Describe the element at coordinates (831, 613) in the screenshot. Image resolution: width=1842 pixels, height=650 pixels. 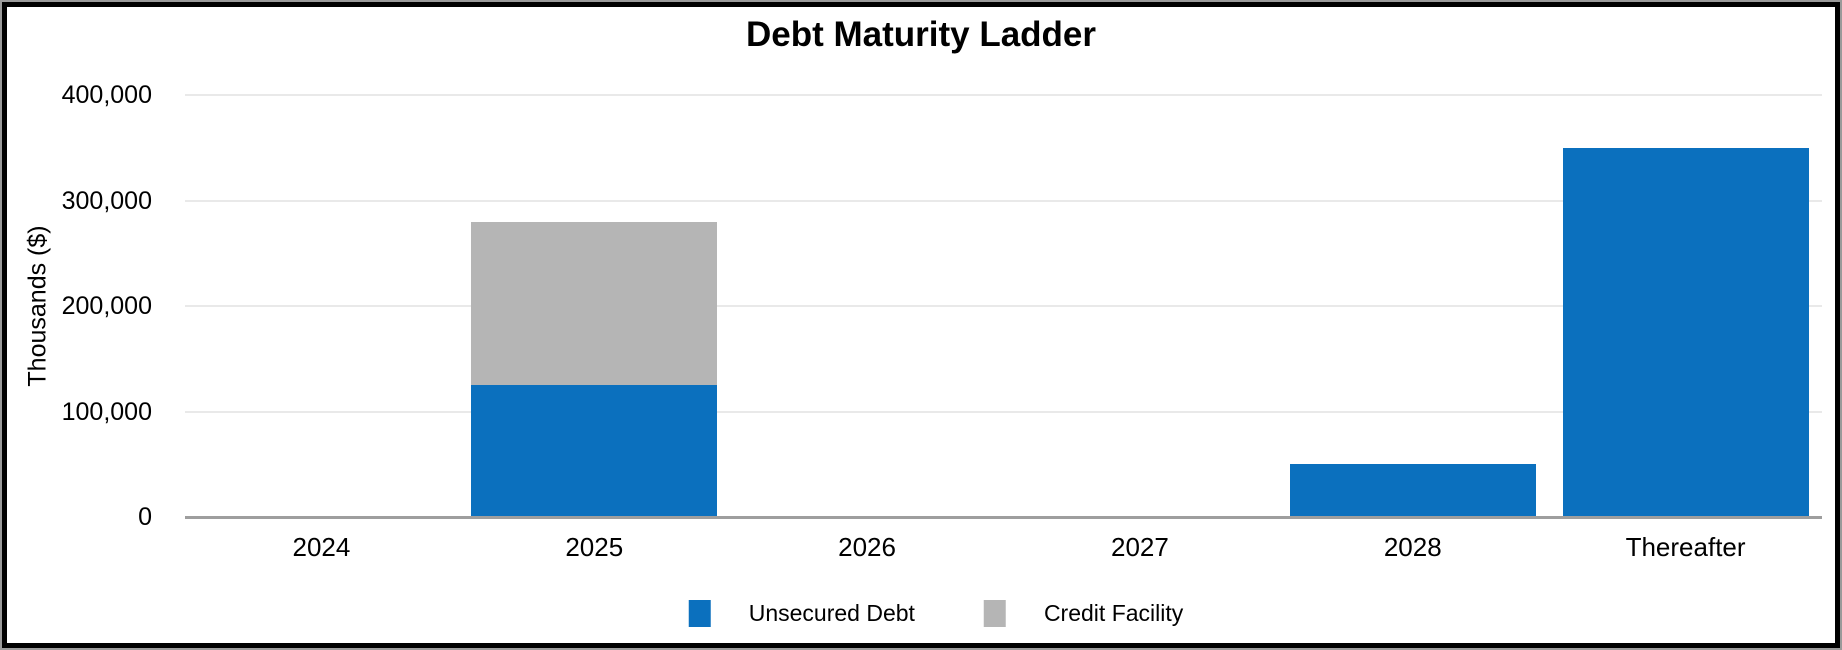
I see `legend-label: Unsecured Debt` at that location.